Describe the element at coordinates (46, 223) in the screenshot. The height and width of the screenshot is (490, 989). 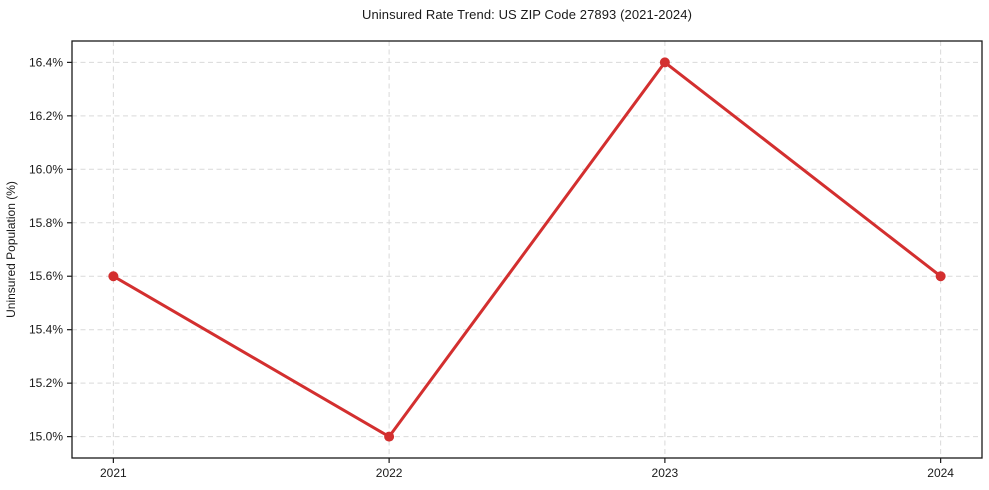
I see `y-tick-label: 15.8%` at that location.